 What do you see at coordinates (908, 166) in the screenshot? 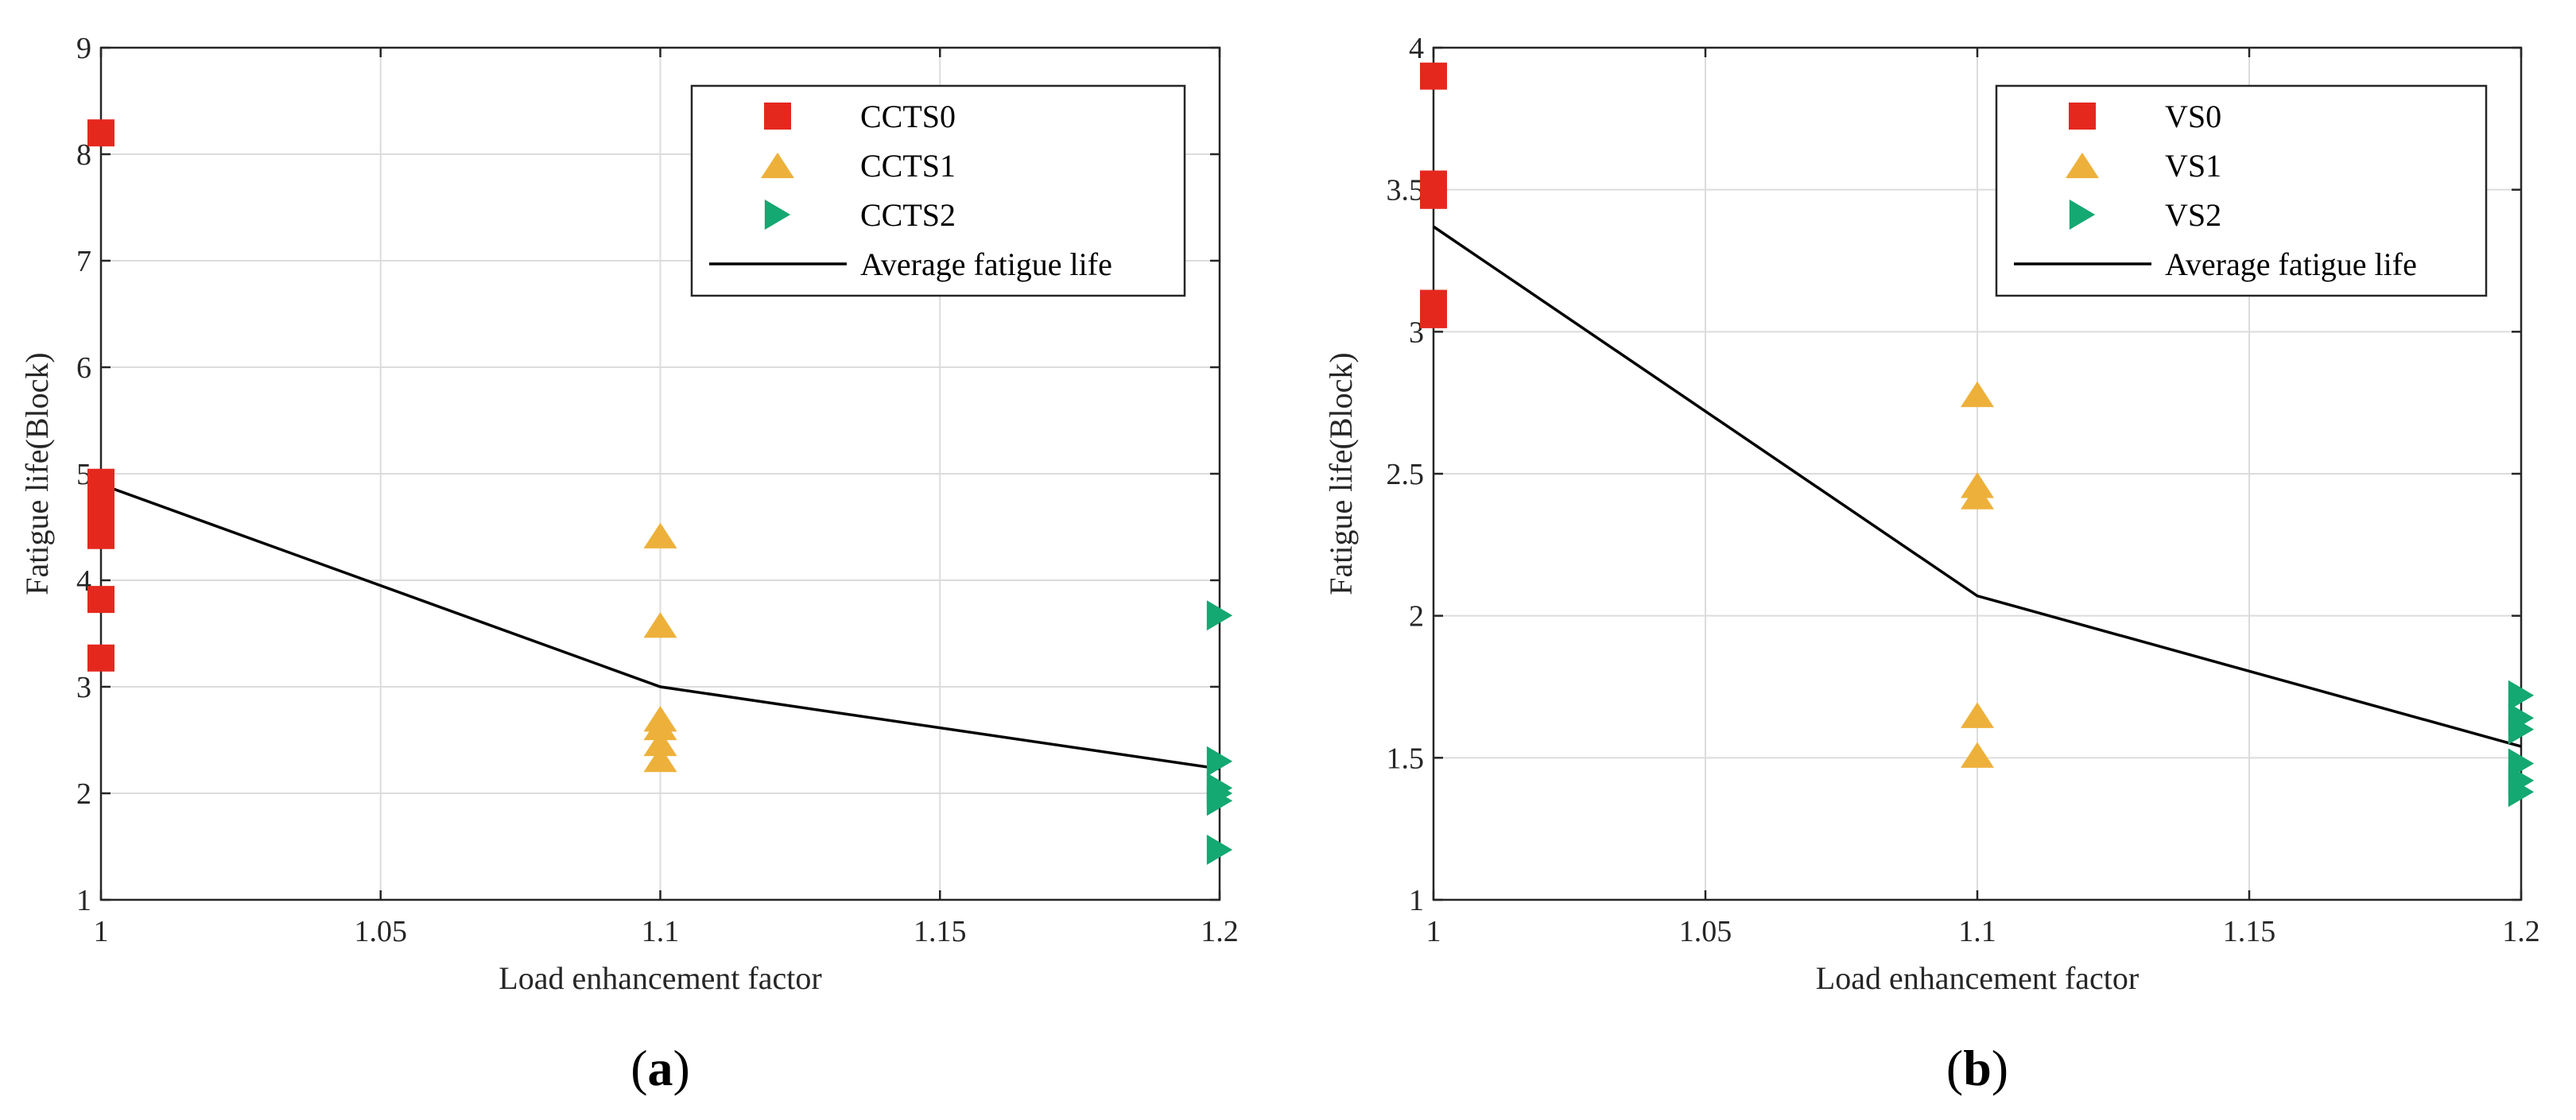
I see `legend-label: CCTS1` at bounding box center [908, 166].